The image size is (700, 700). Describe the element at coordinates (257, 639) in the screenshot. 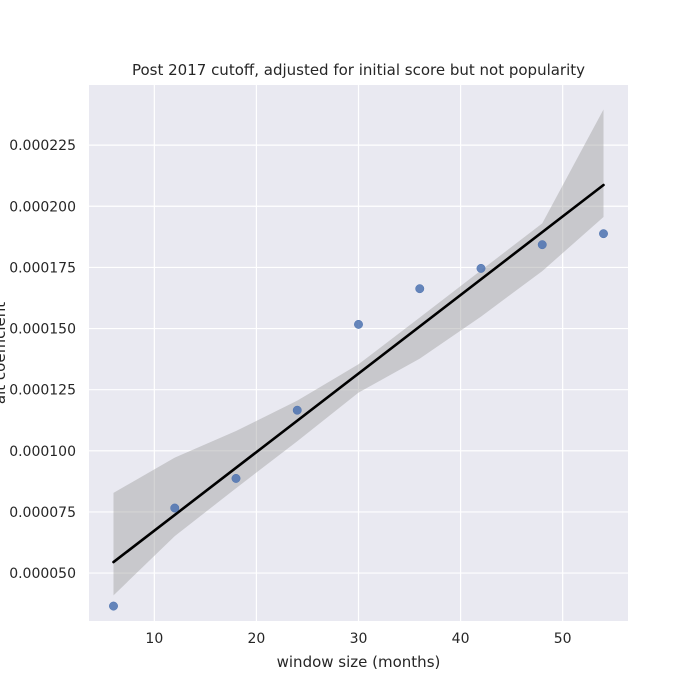

I see `x-tick-label: 20` at that location.